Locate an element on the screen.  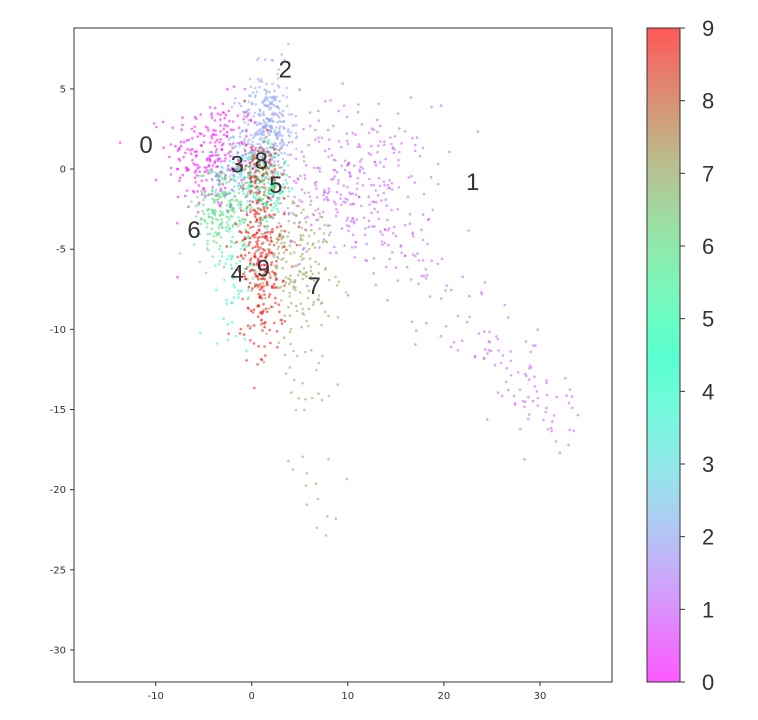
cluster-label-5: 5 is located at coordinates (275, 185).